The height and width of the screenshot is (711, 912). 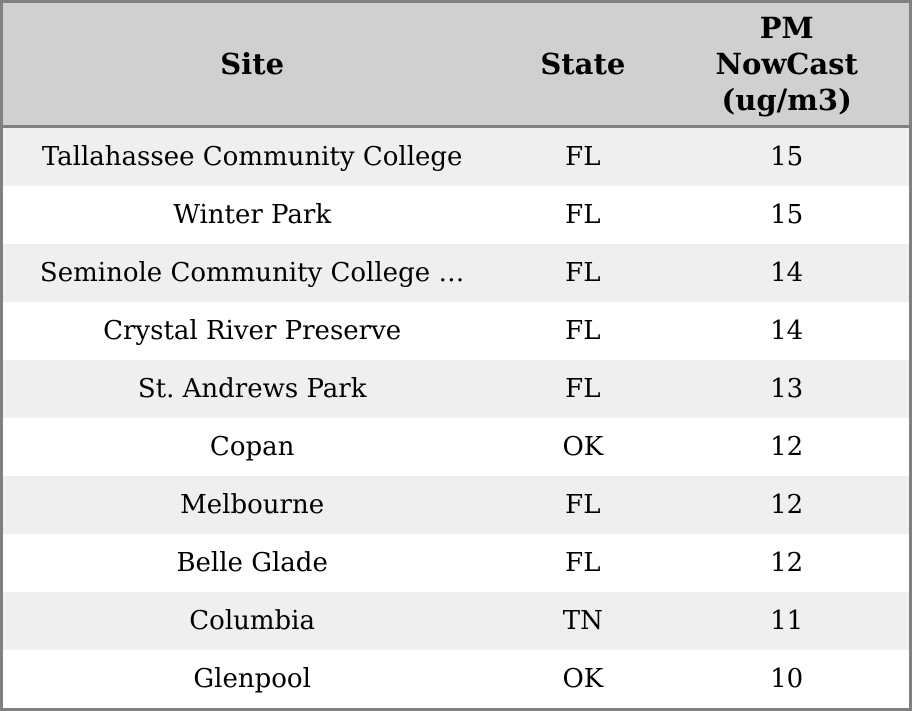 I want to click on table-row: Belle Glade FL 12, so click(x=456, y=563).